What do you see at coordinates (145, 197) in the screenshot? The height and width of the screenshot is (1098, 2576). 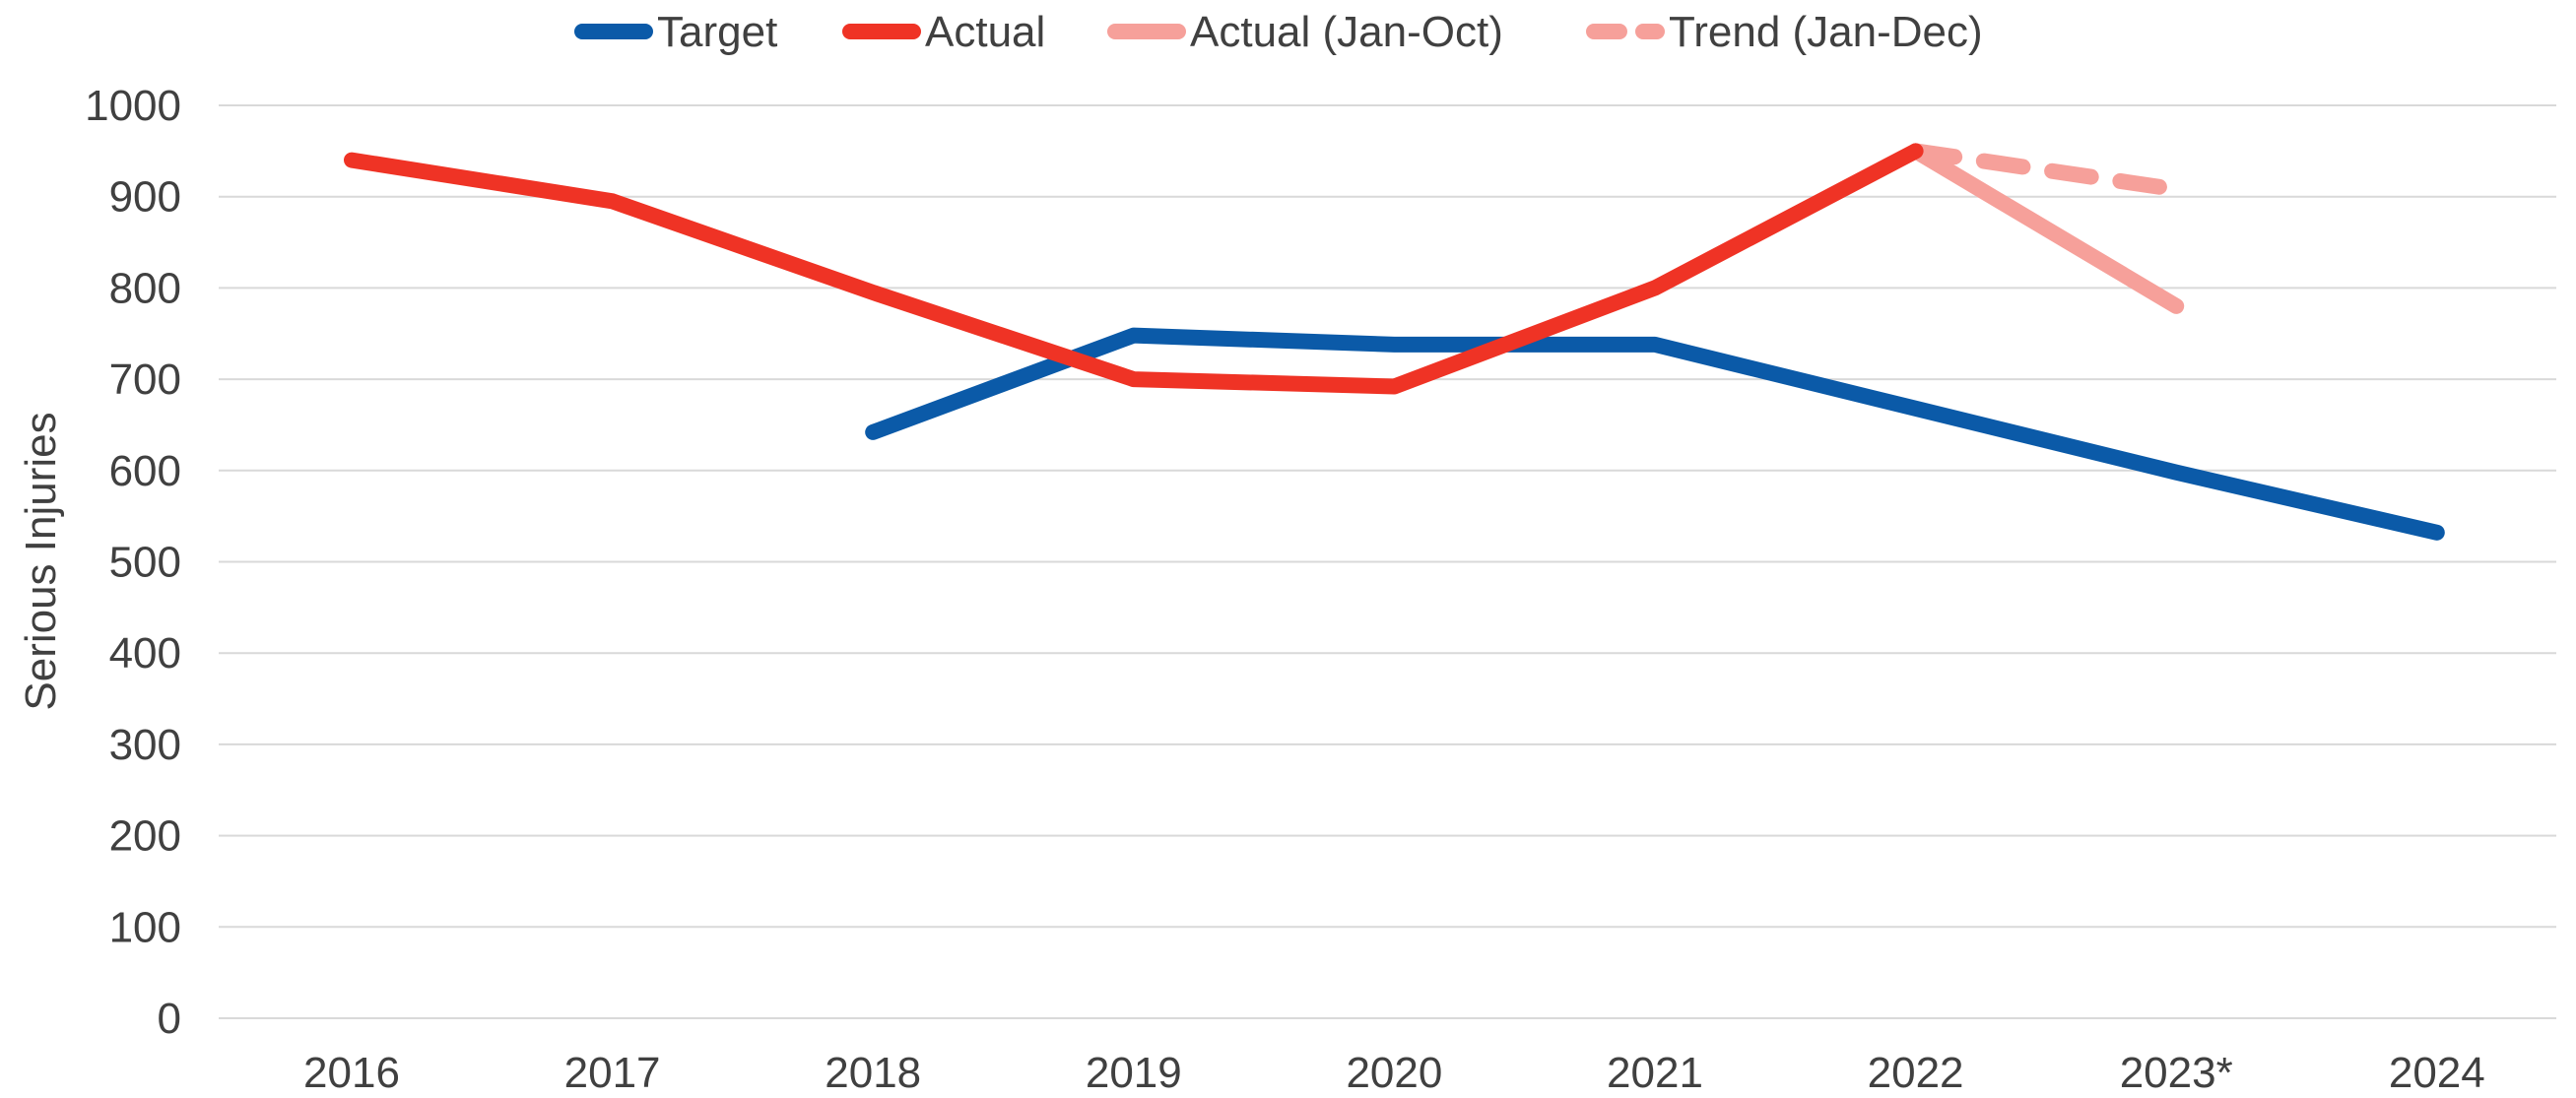 I see `y-tick-label: 900` at bounding box center [145, 197].